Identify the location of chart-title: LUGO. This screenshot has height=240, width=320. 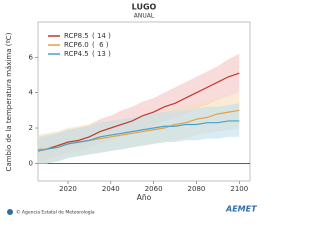
(144, 7).